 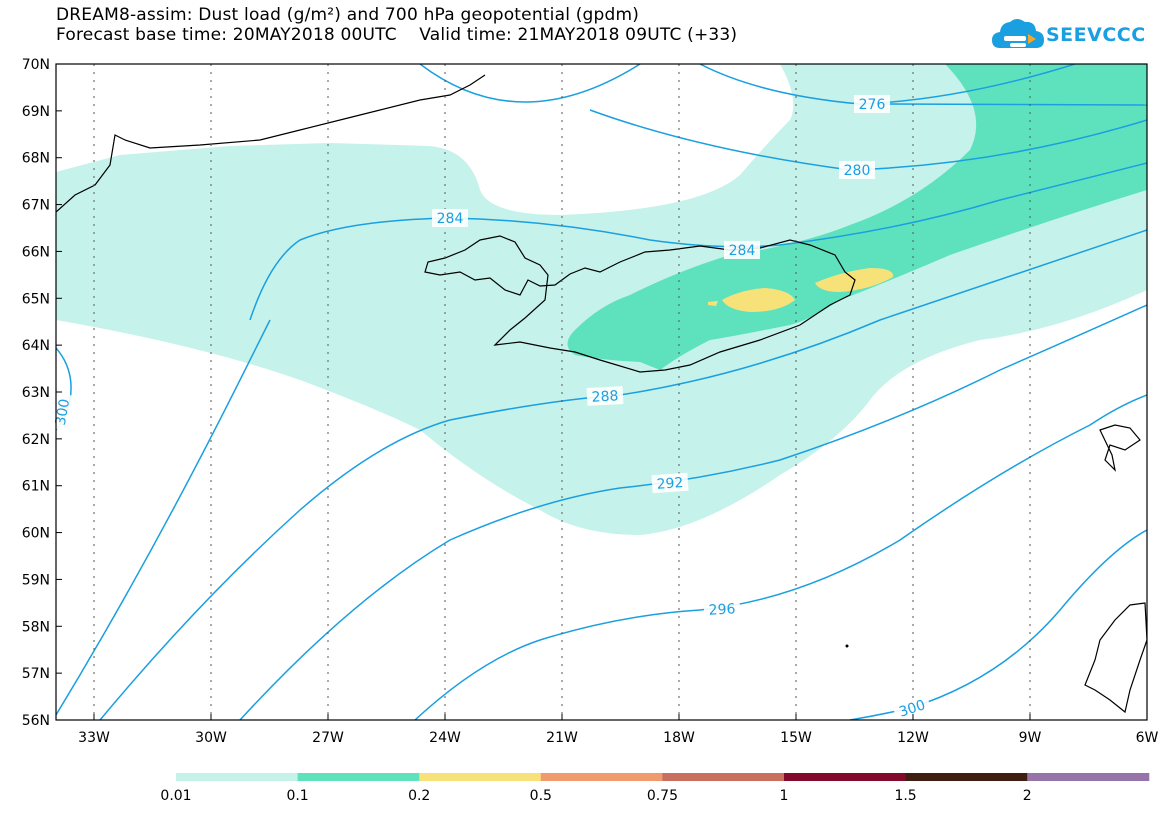 What do you see at coordinates (36, 487) in the screenshot?
I see `lat-label: 61N` at bounding box center [36, 487].